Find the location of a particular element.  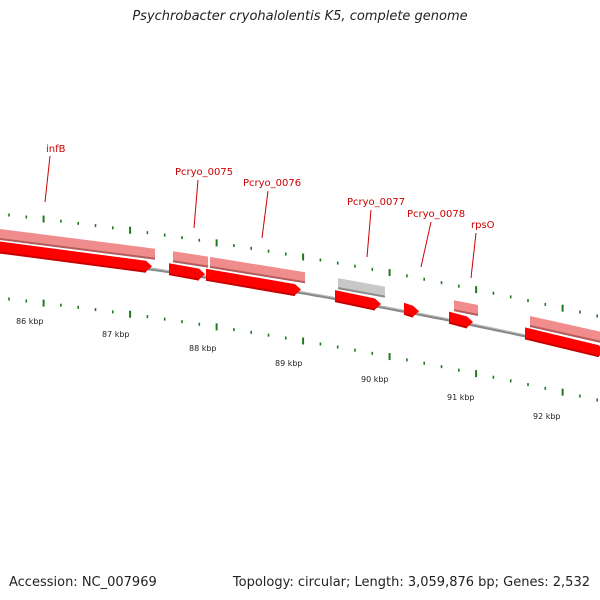

accession-text: Accession: NC_007969 is located at coordinates (83, 582).